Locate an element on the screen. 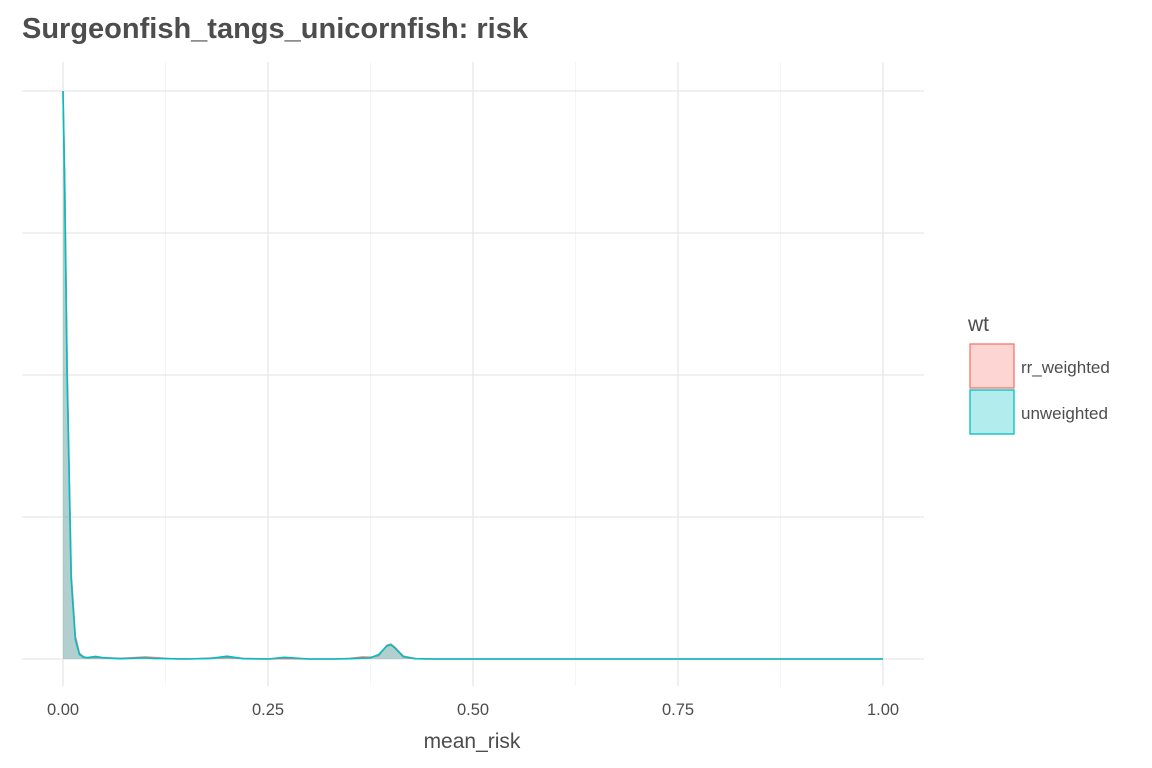 This screenshot has height=768, width=1152. x-axis-tick-labels: 0.00 0.25 0.50 0.75 1.00 is located at coordinates (473, 710).